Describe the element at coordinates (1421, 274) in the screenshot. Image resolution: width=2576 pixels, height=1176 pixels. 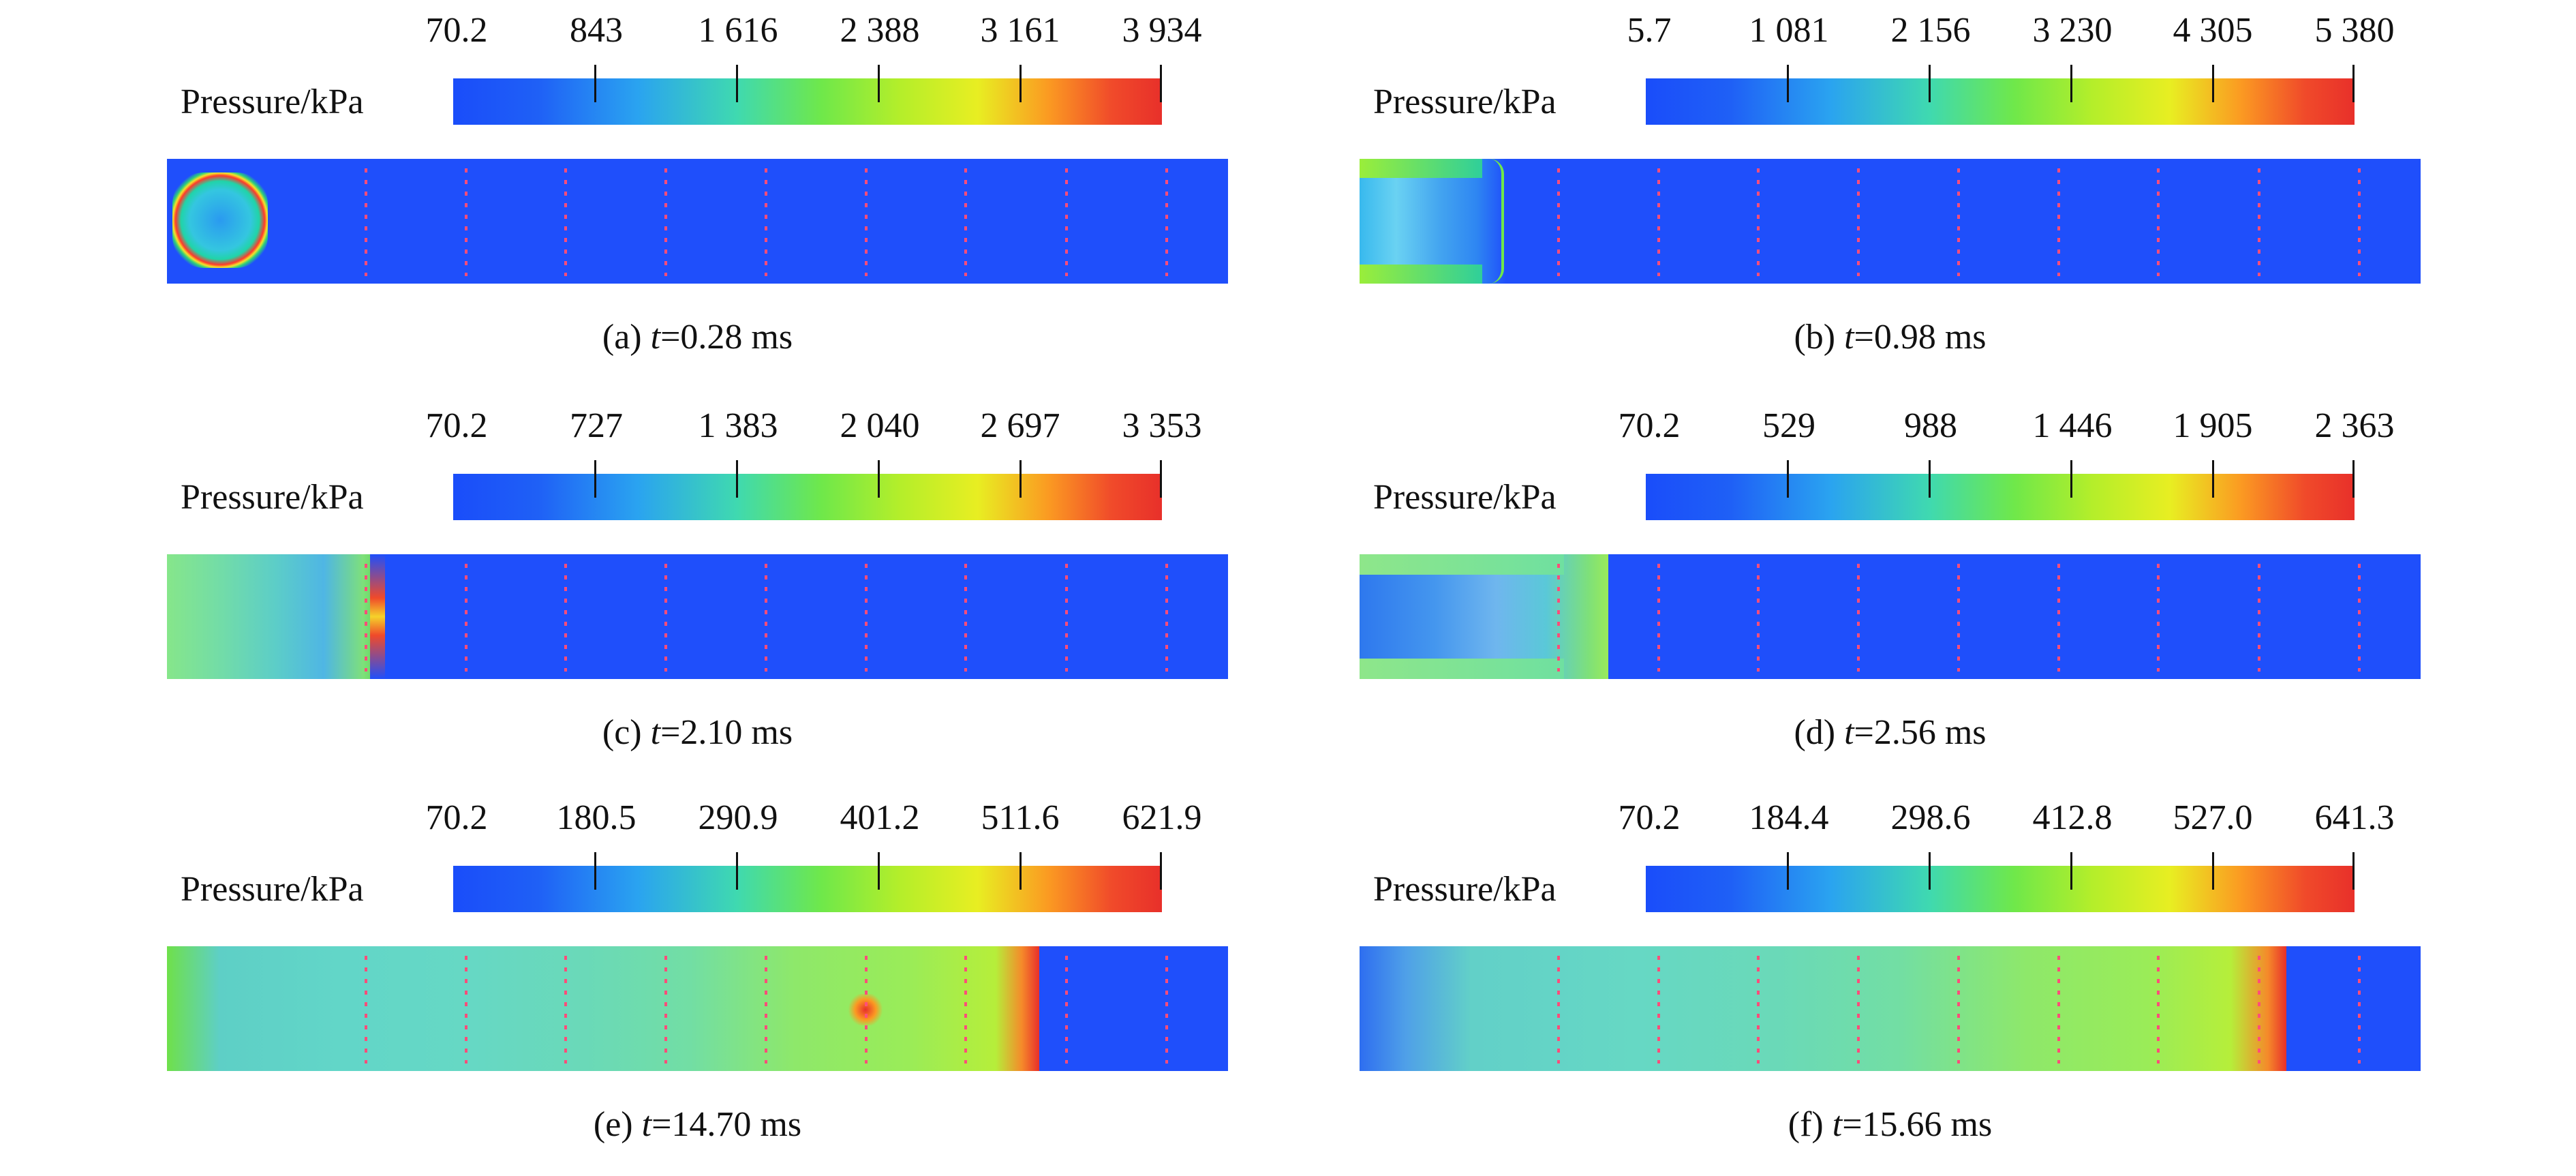
I see `wall-reflection-bottom` at that location.